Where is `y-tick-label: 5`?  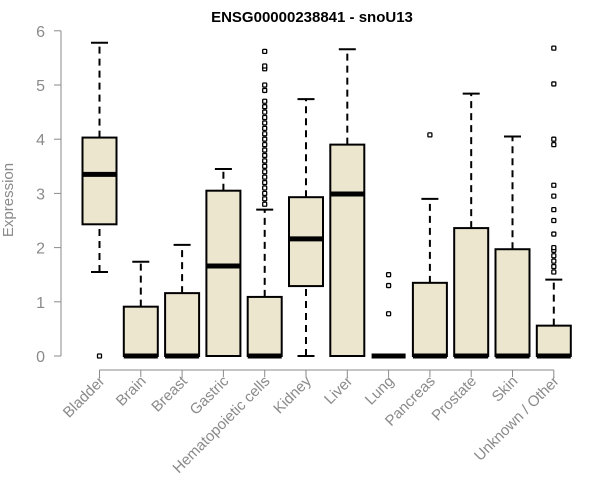 y-tick-label: 5 is located at coordinates (40, 86).